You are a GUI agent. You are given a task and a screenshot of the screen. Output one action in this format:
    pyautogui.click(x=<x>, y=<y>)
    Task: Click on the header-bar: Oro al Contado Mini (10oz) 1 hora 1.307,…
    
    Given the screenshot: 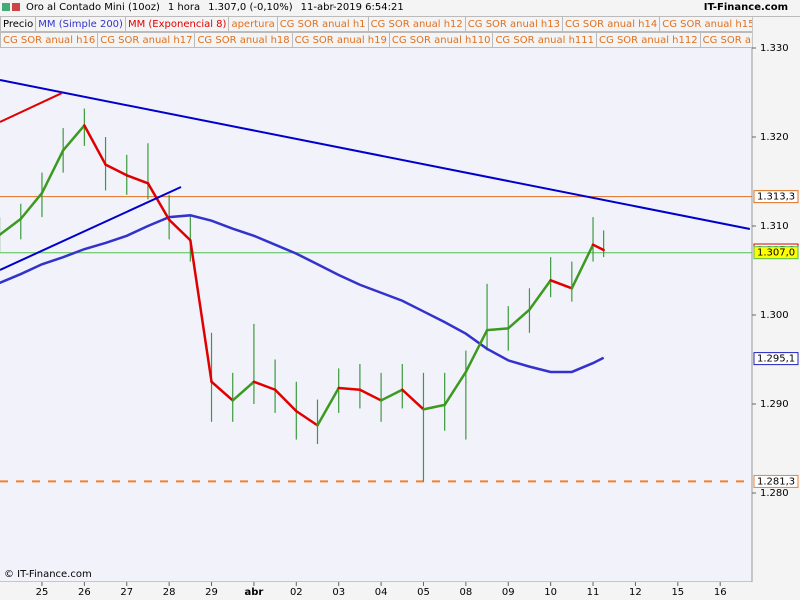 What is the action you would take?
    pyautogui.click(x=400, y=8)
    